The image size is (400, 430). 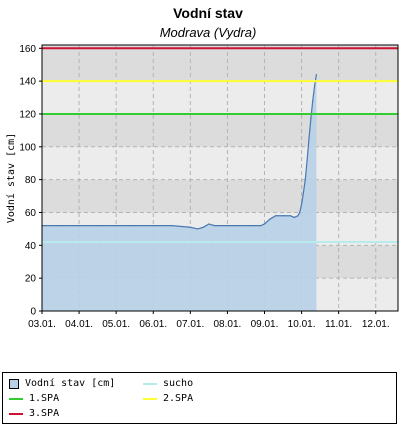 I want to click on y-tick-label: 120, so click(x=27, y=114).